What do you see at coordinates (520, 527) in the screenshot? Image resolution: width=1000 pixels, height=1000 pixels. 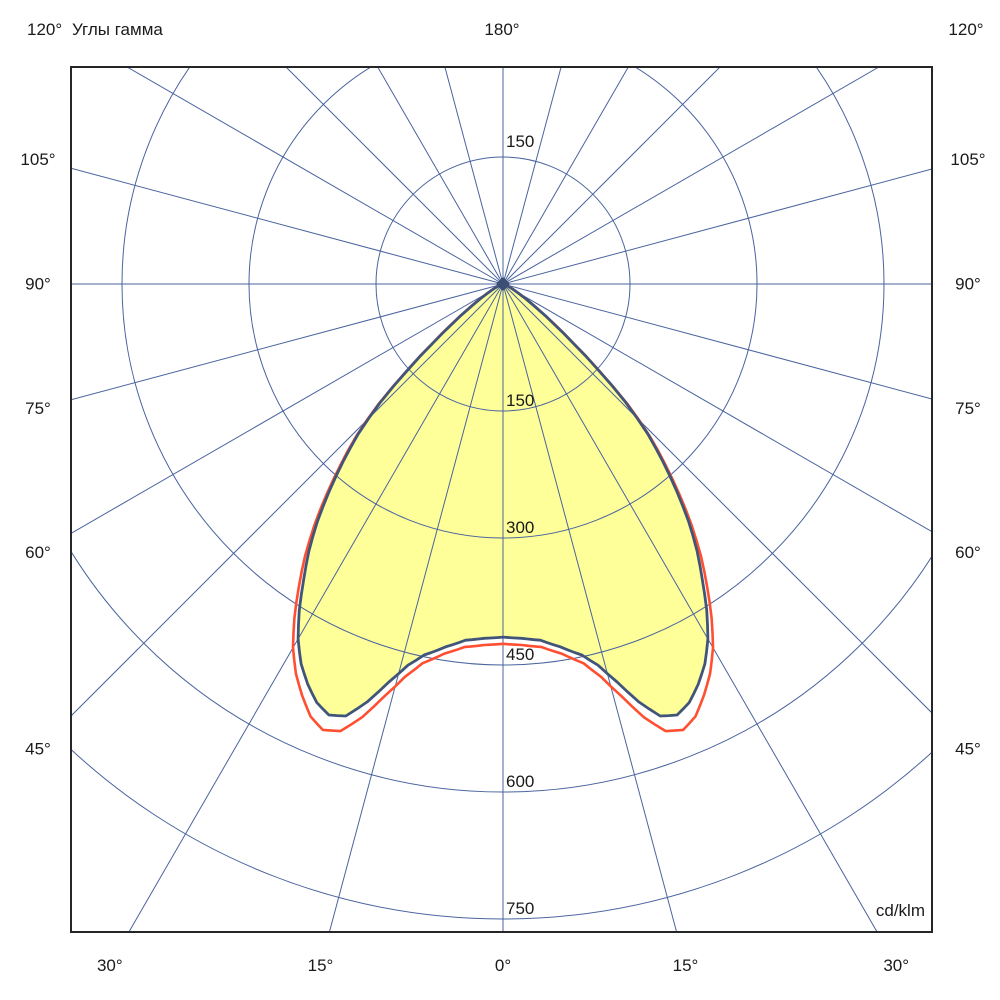 I see `radial-tick-label: 300` at bounding box center [520, 527].